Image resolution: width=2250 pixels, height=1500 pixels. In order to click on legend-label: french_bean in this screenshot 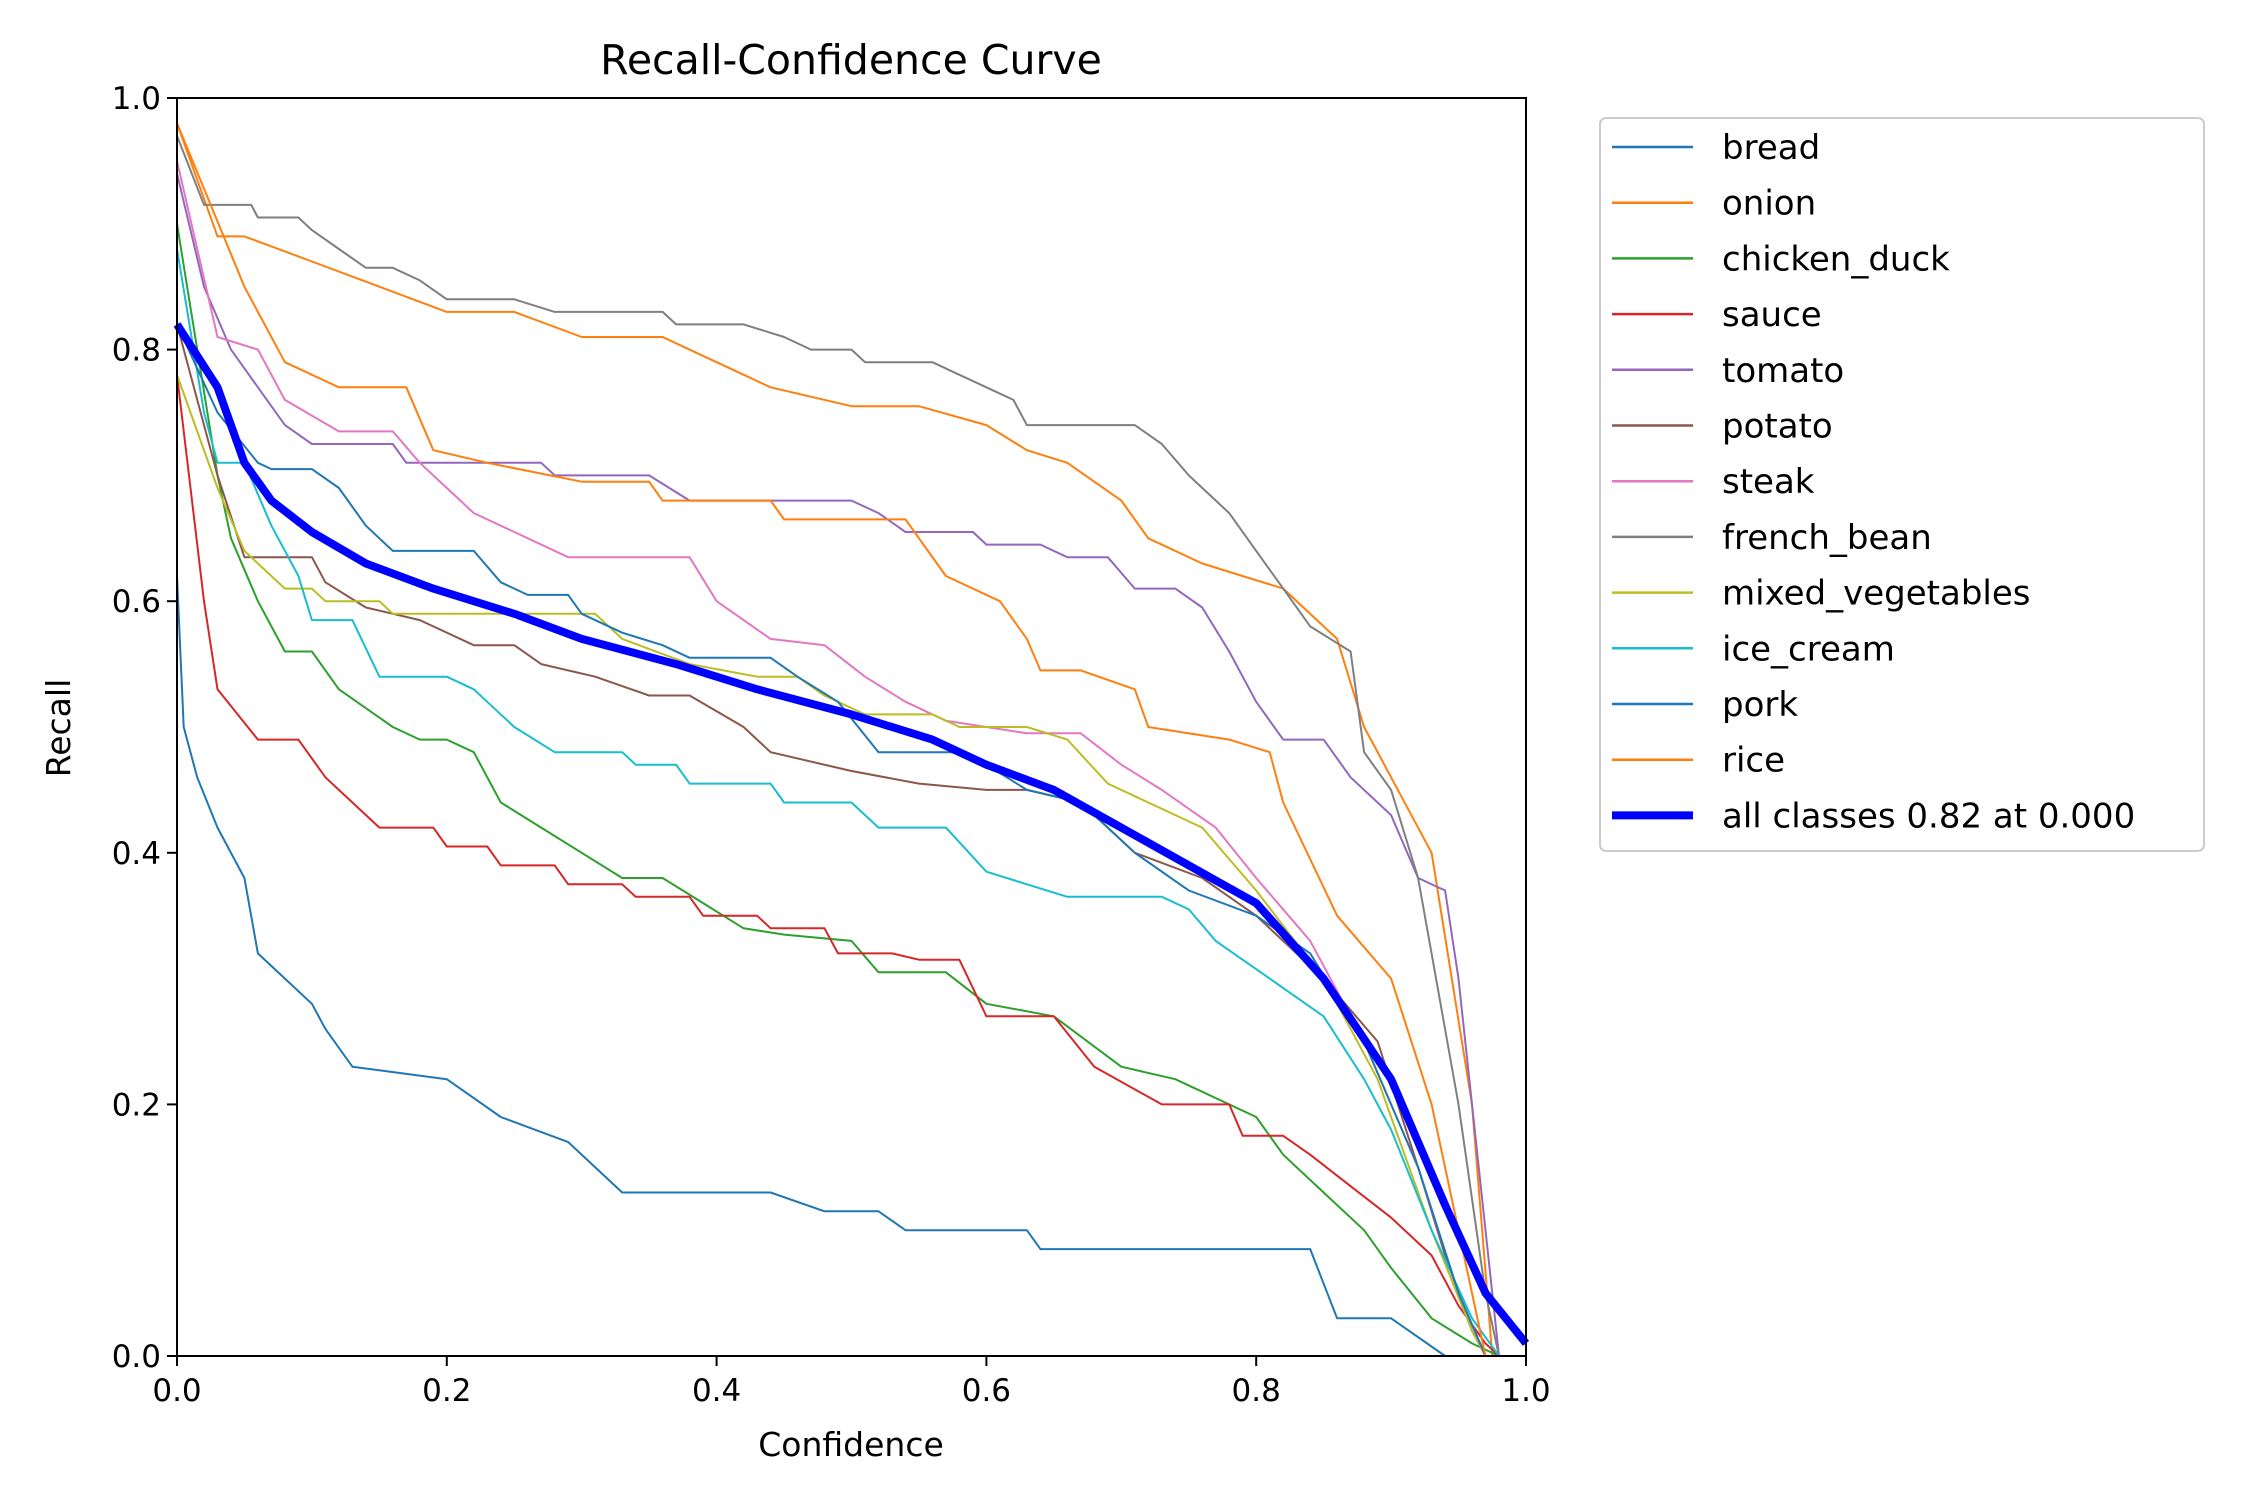, I will do `click(1827, 538)`.